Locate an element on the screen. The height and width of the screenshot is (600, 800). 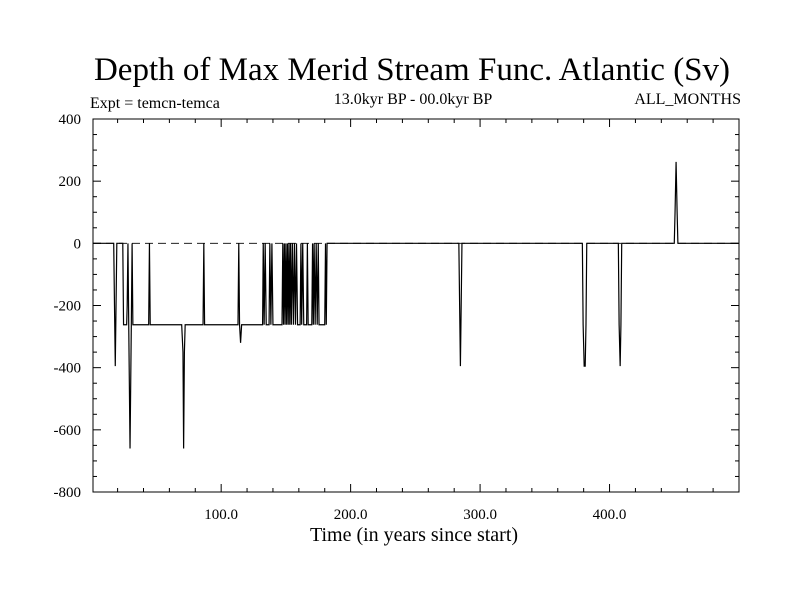
y-tick-label: 200 is located at coordinates (70, 182).